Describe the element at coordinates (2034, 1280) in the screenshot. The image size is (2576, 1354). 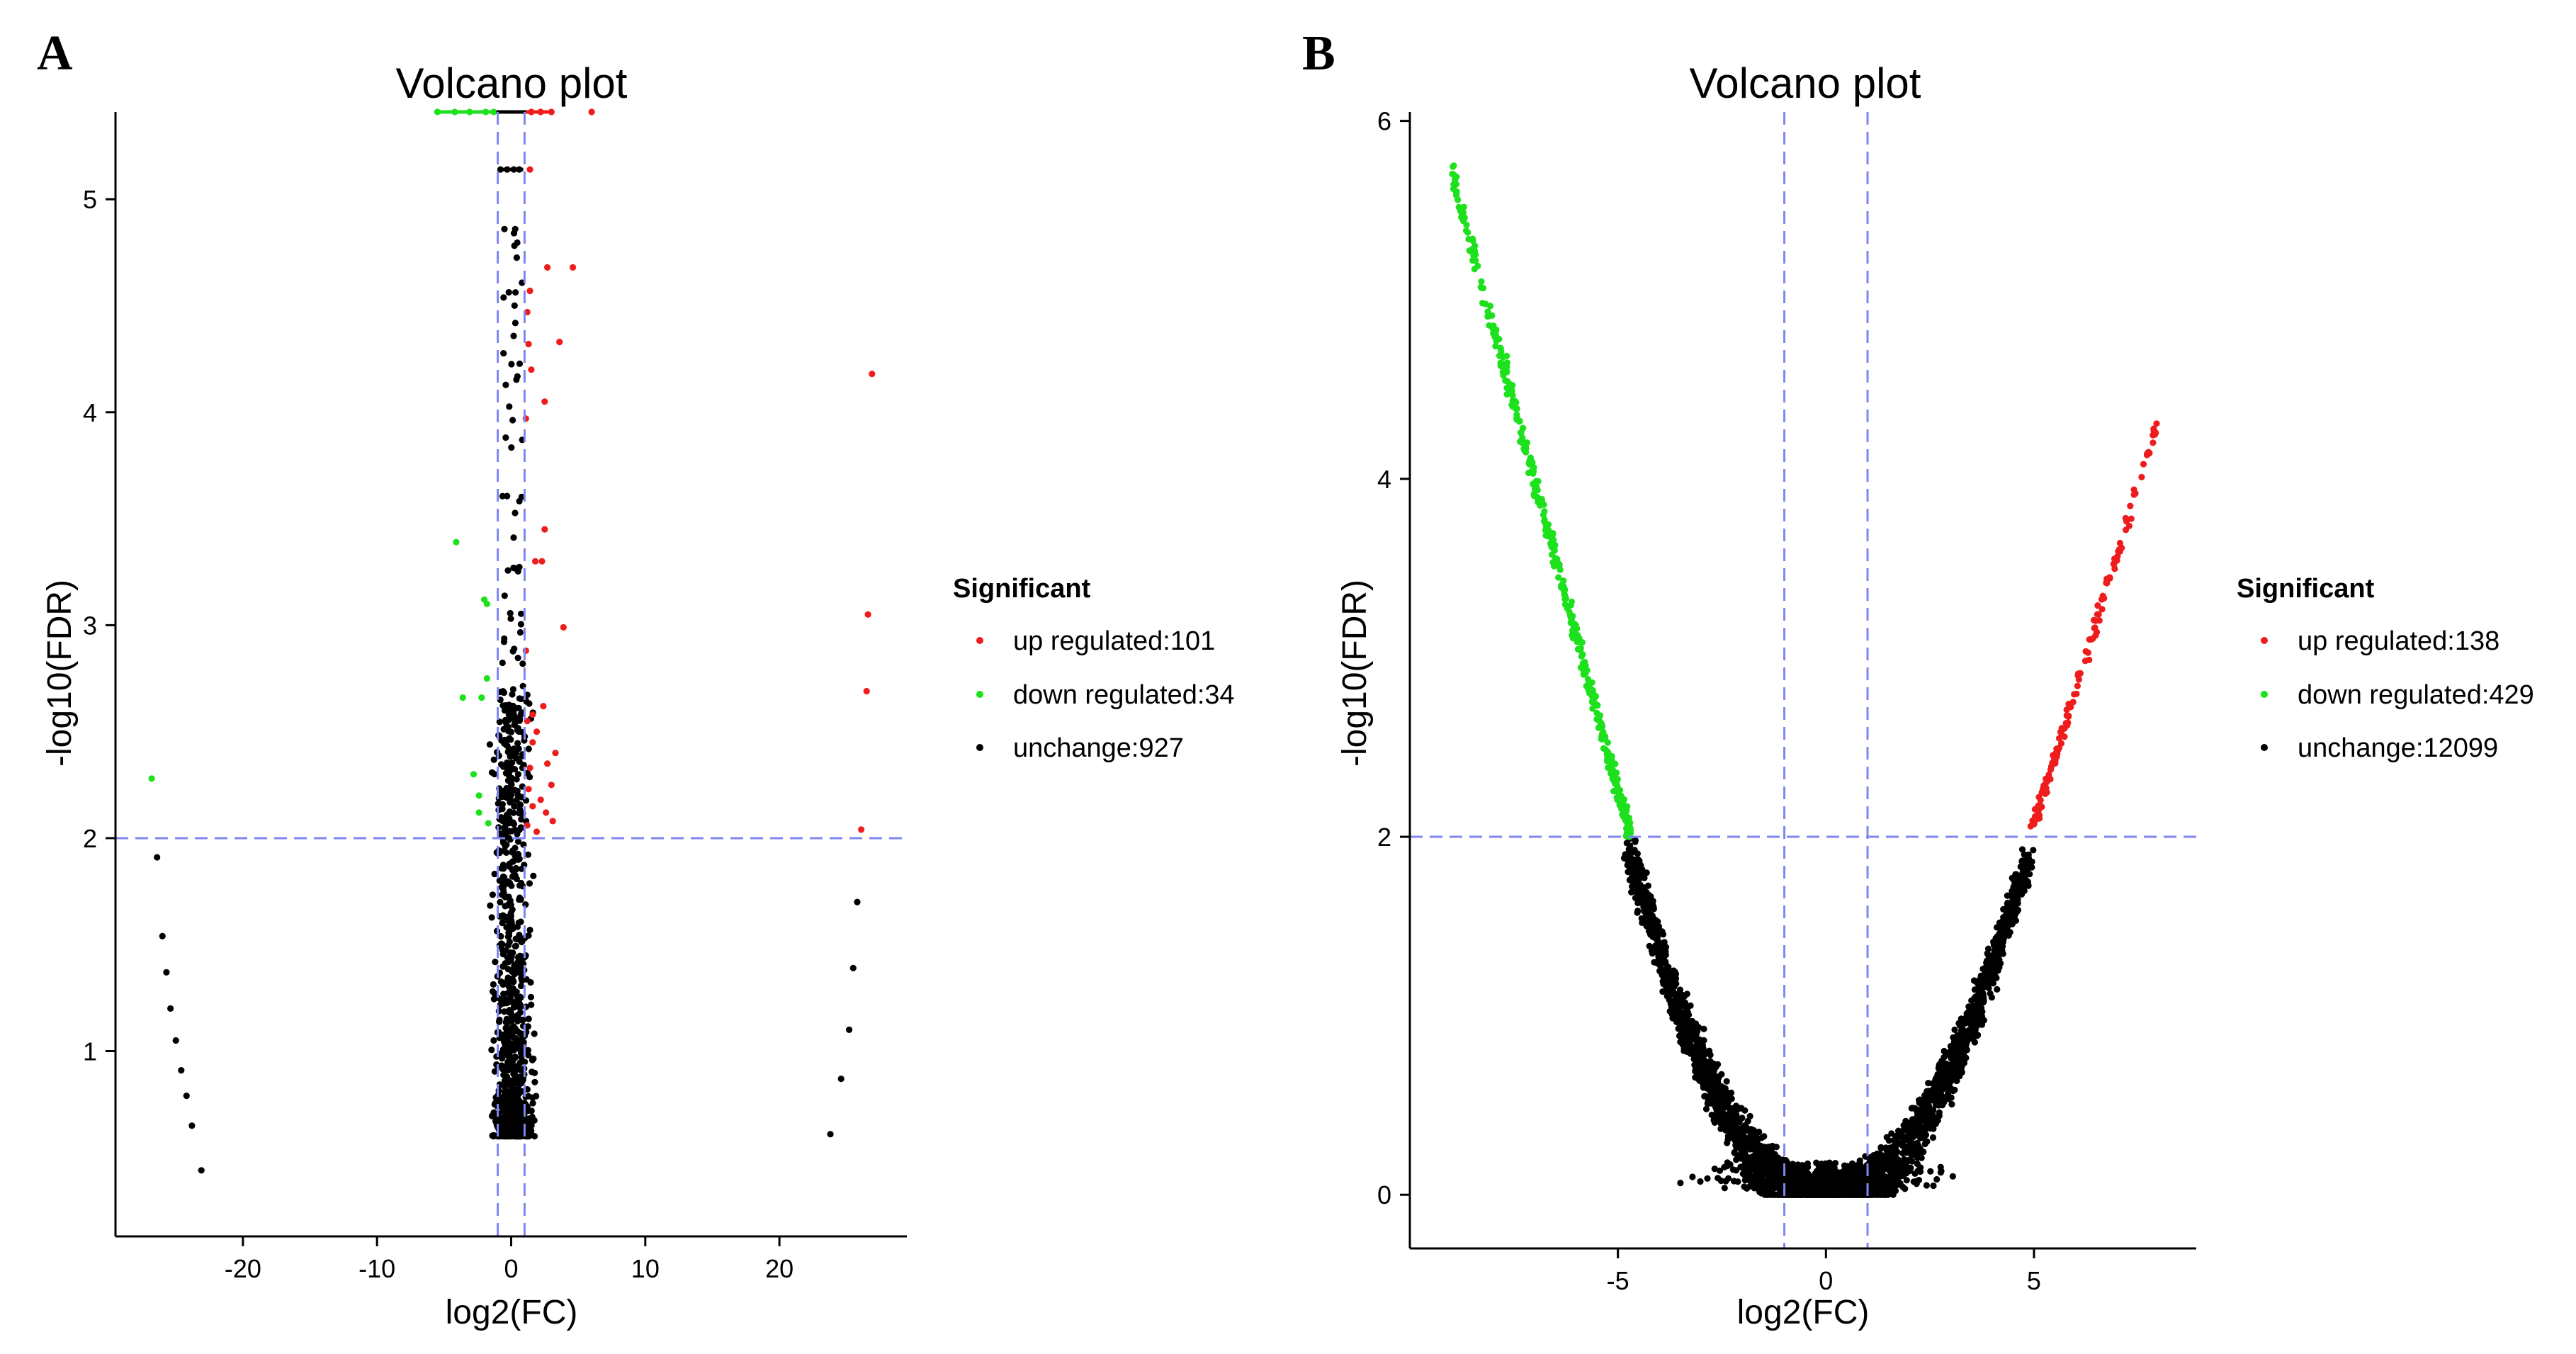
I see `x-tick-label-b: 5` at that location.